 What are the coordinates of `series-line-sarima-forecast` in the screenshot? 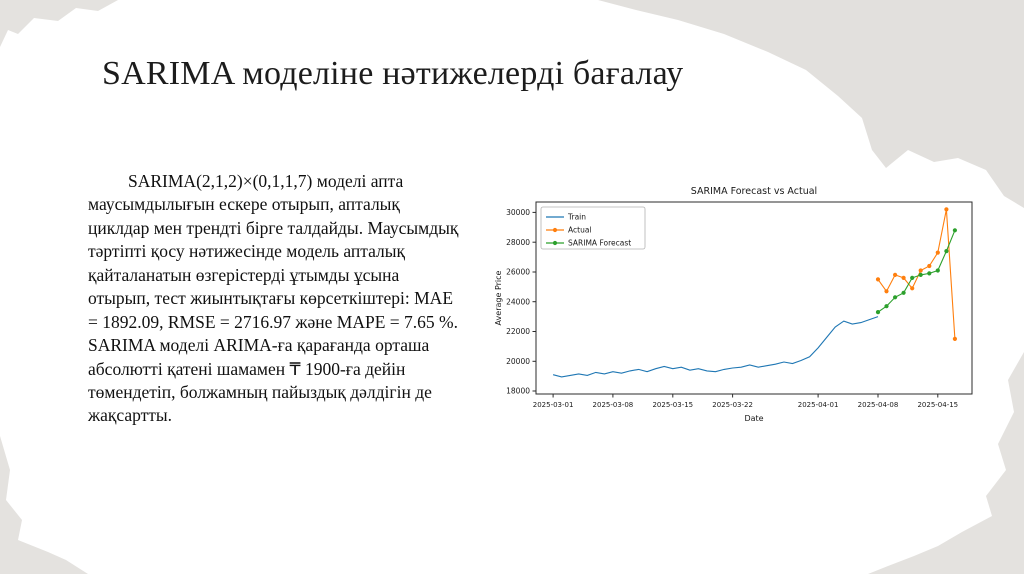 It's located at (916, 271).